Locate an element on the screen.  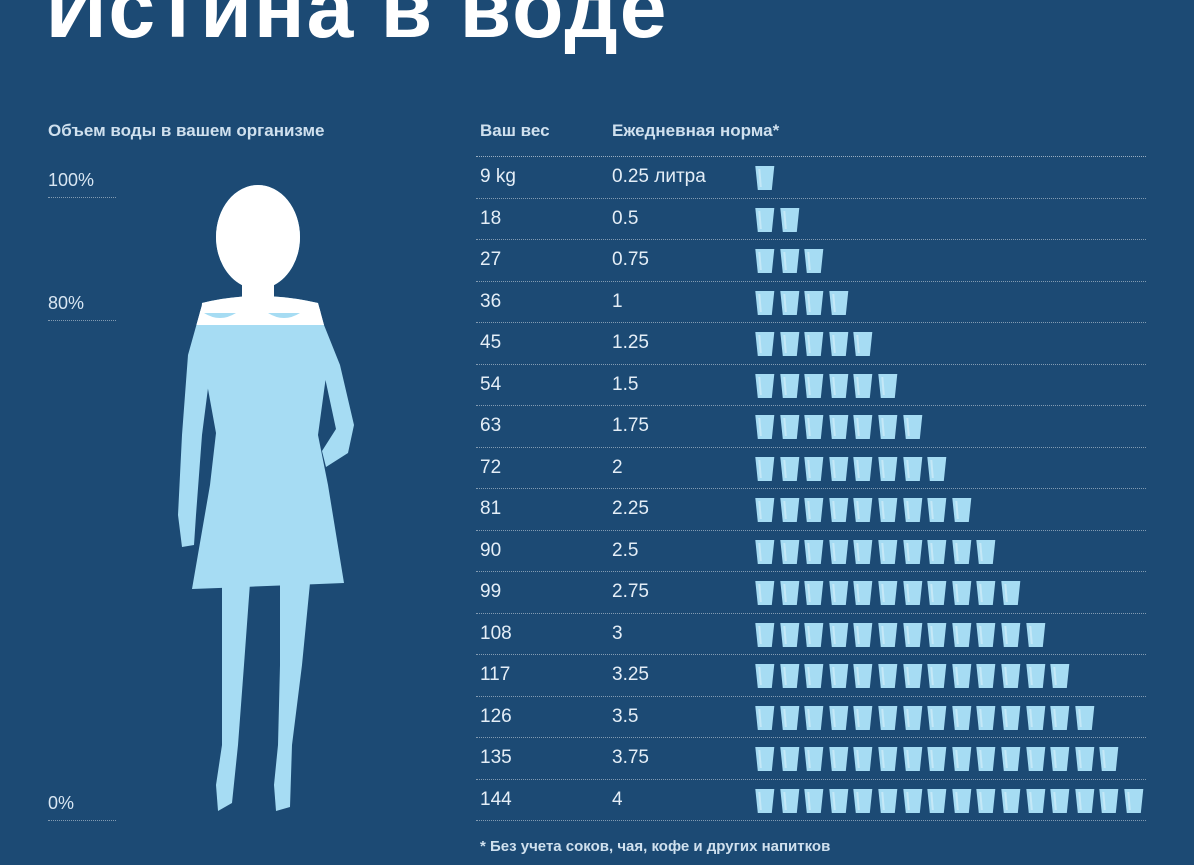
table-row: 135 3.75 is located at coordinates (811, 759).